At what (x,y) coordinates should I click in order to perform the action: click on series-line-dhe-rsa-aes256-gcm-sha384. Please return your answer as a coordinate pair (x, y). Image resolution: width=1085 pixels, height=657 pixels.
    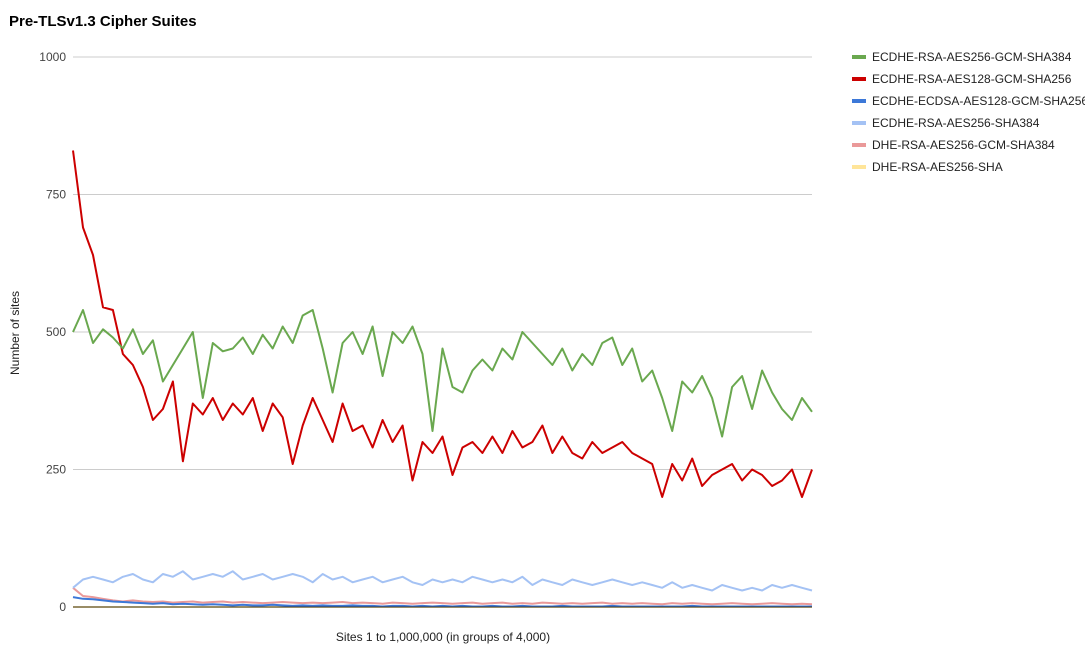
    Looking at the image, I should click on (442, 596).